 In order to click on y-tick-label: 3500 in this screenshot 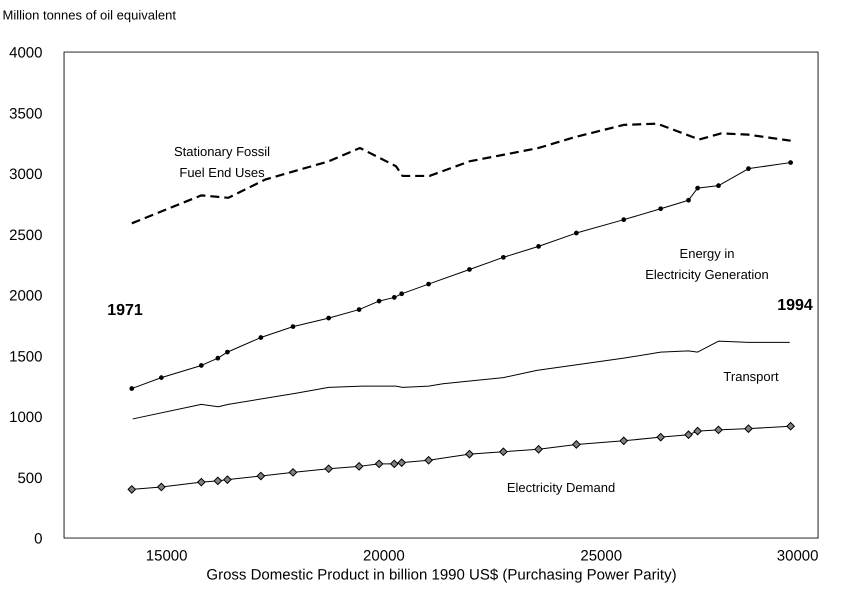, I will do `click(25, 113)`.